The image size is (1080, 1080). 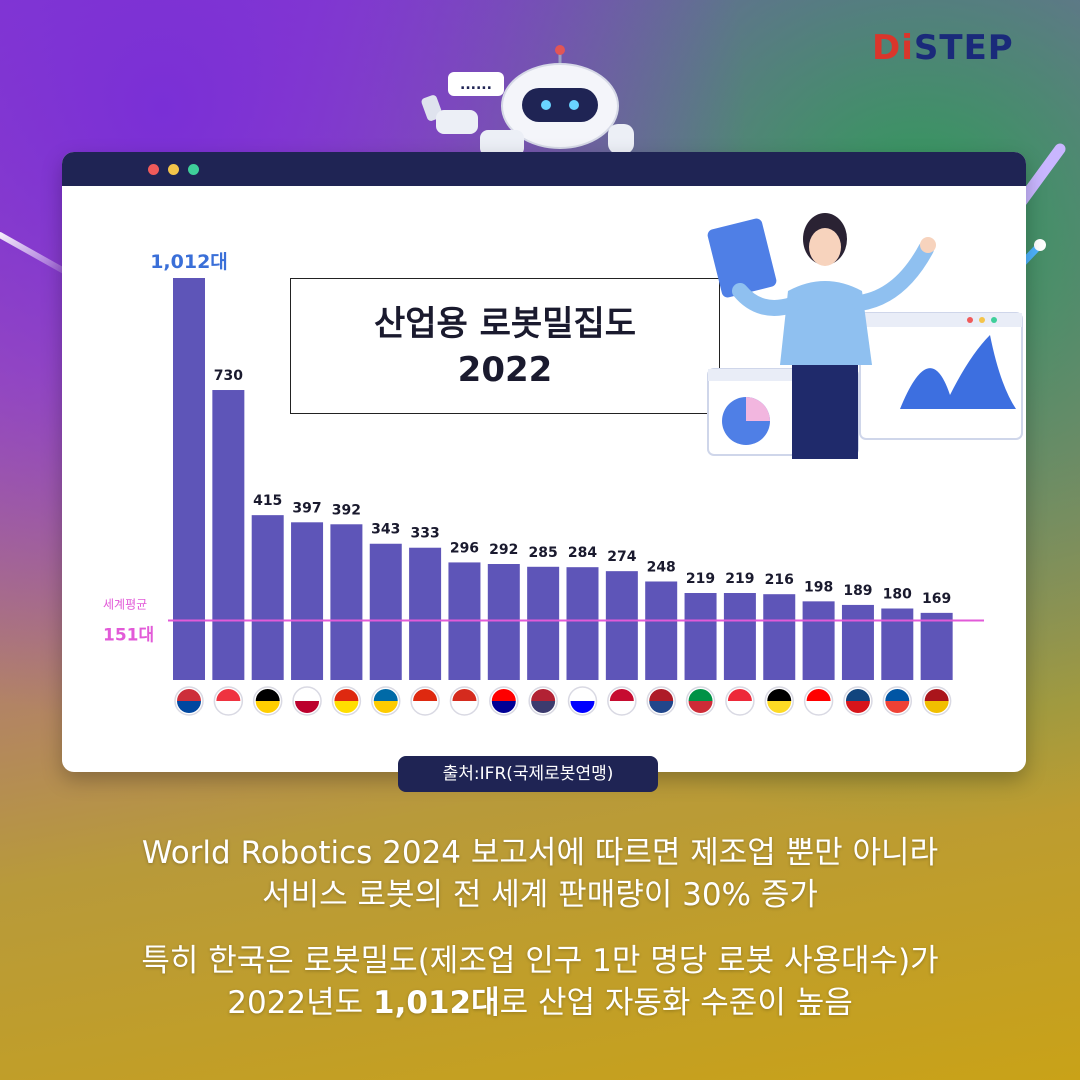 What do you see at coordinates (857, 695) in the screenshot?
I see `czechia-flag-top` at bounding box center [857, 695].